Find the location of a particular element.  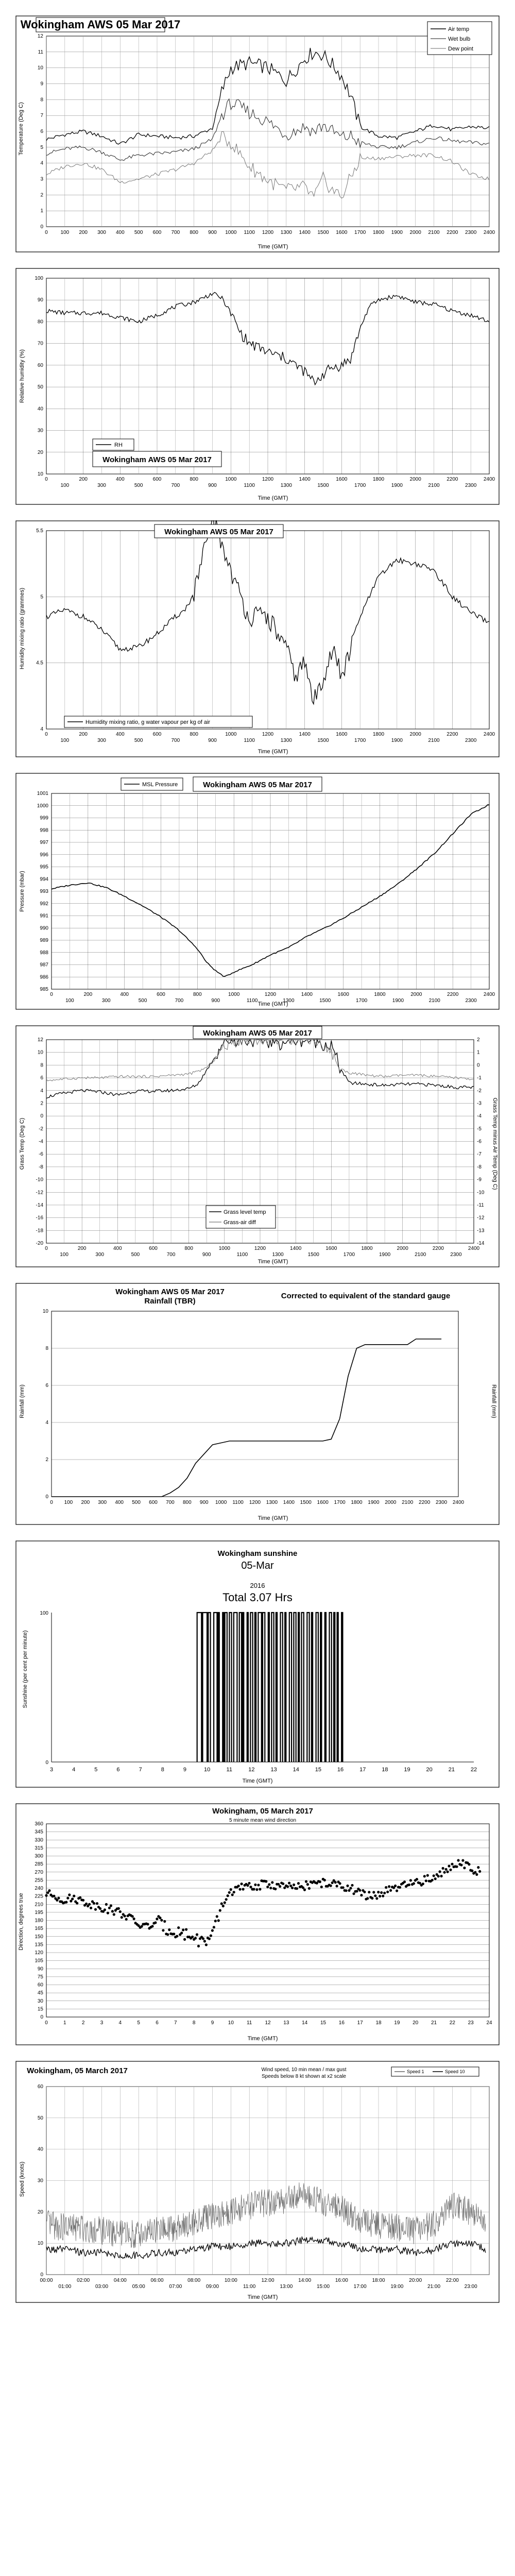

y-tick-label: 4 is located at coordinates (41, 1091).